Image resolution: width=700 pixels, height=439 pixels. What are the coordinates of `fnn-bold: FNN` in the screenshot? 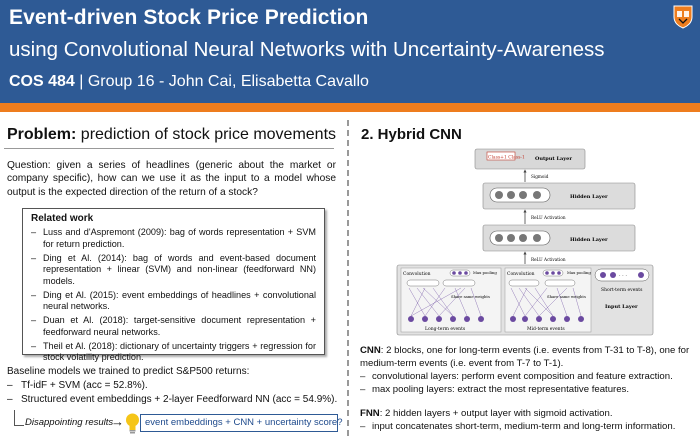 It's located at (370, 413).